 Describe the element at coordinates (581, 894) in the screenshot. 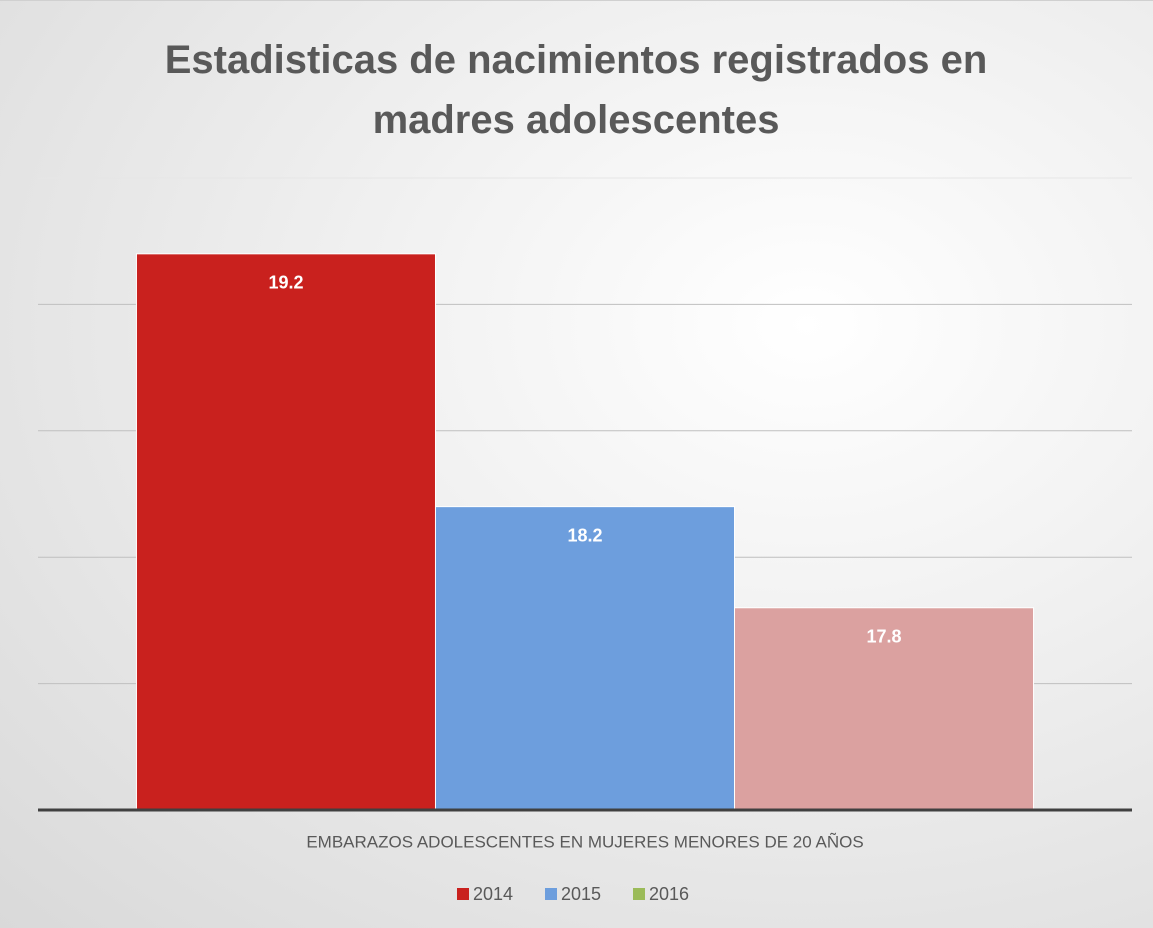

I see `legend-label: 2015` at that location.